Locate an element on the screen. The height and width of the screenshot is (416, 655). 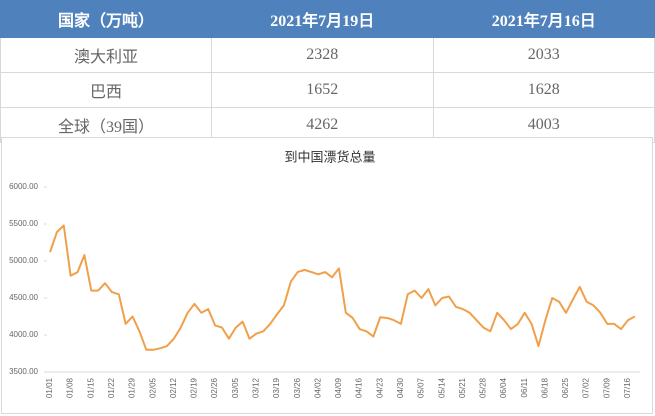
cell: 2033 is located at coordinates (543, 55).